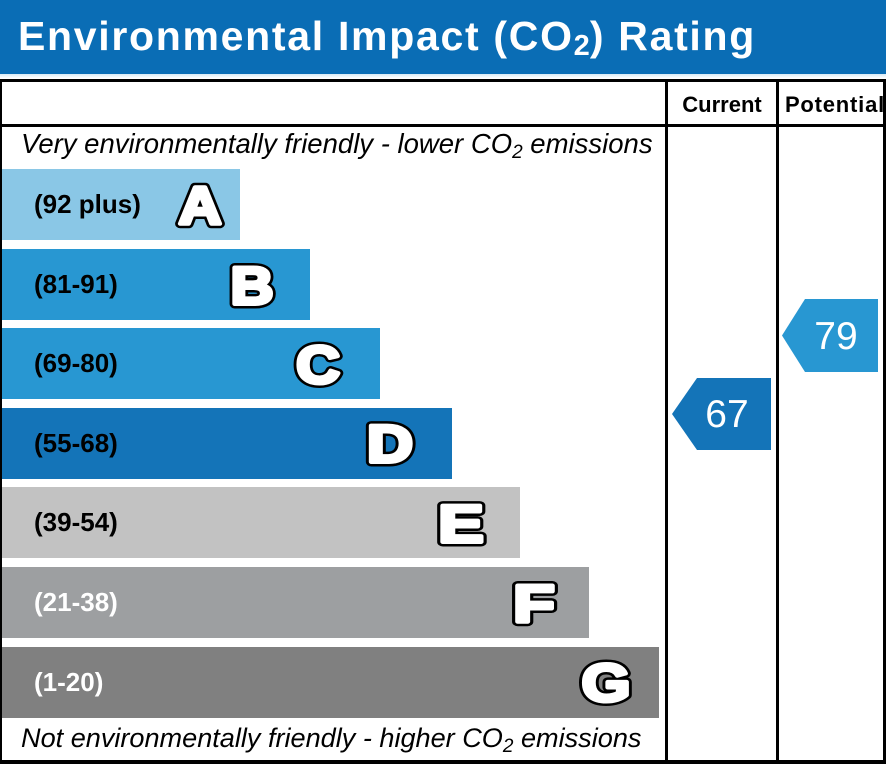 Image resolution: width=886 pixels, height=764 pixels. What do you see at coordinates (533, 603) in the screenshot?
I see `svg-text: F` at bounding box center [533, 603].